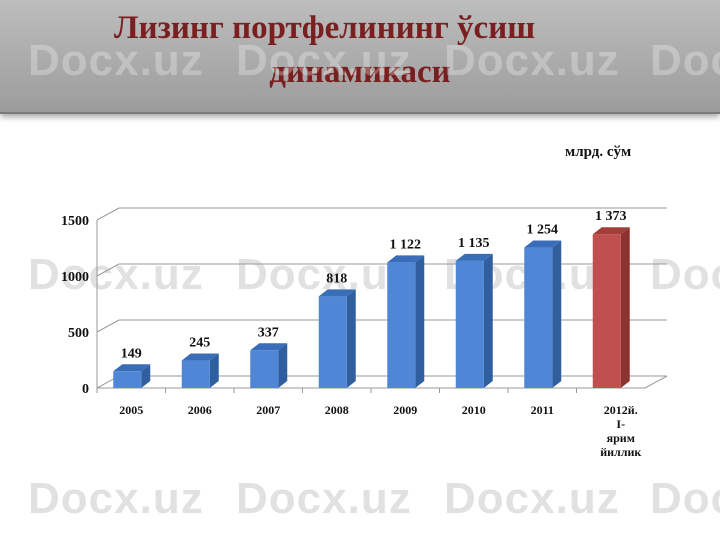  What do you see at coordinates (131, 353) in the screenshot?
I see `data-label: 149` at bounding box center [131, 353].